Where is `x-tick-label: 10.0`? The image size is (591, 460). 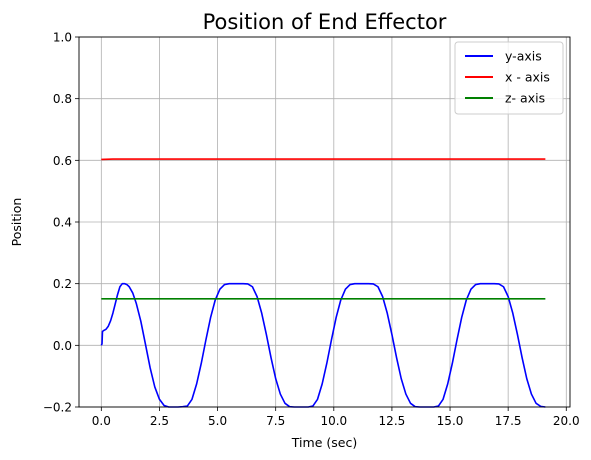 x-tick-label: 10.0 is located at coordinates (333, 421).